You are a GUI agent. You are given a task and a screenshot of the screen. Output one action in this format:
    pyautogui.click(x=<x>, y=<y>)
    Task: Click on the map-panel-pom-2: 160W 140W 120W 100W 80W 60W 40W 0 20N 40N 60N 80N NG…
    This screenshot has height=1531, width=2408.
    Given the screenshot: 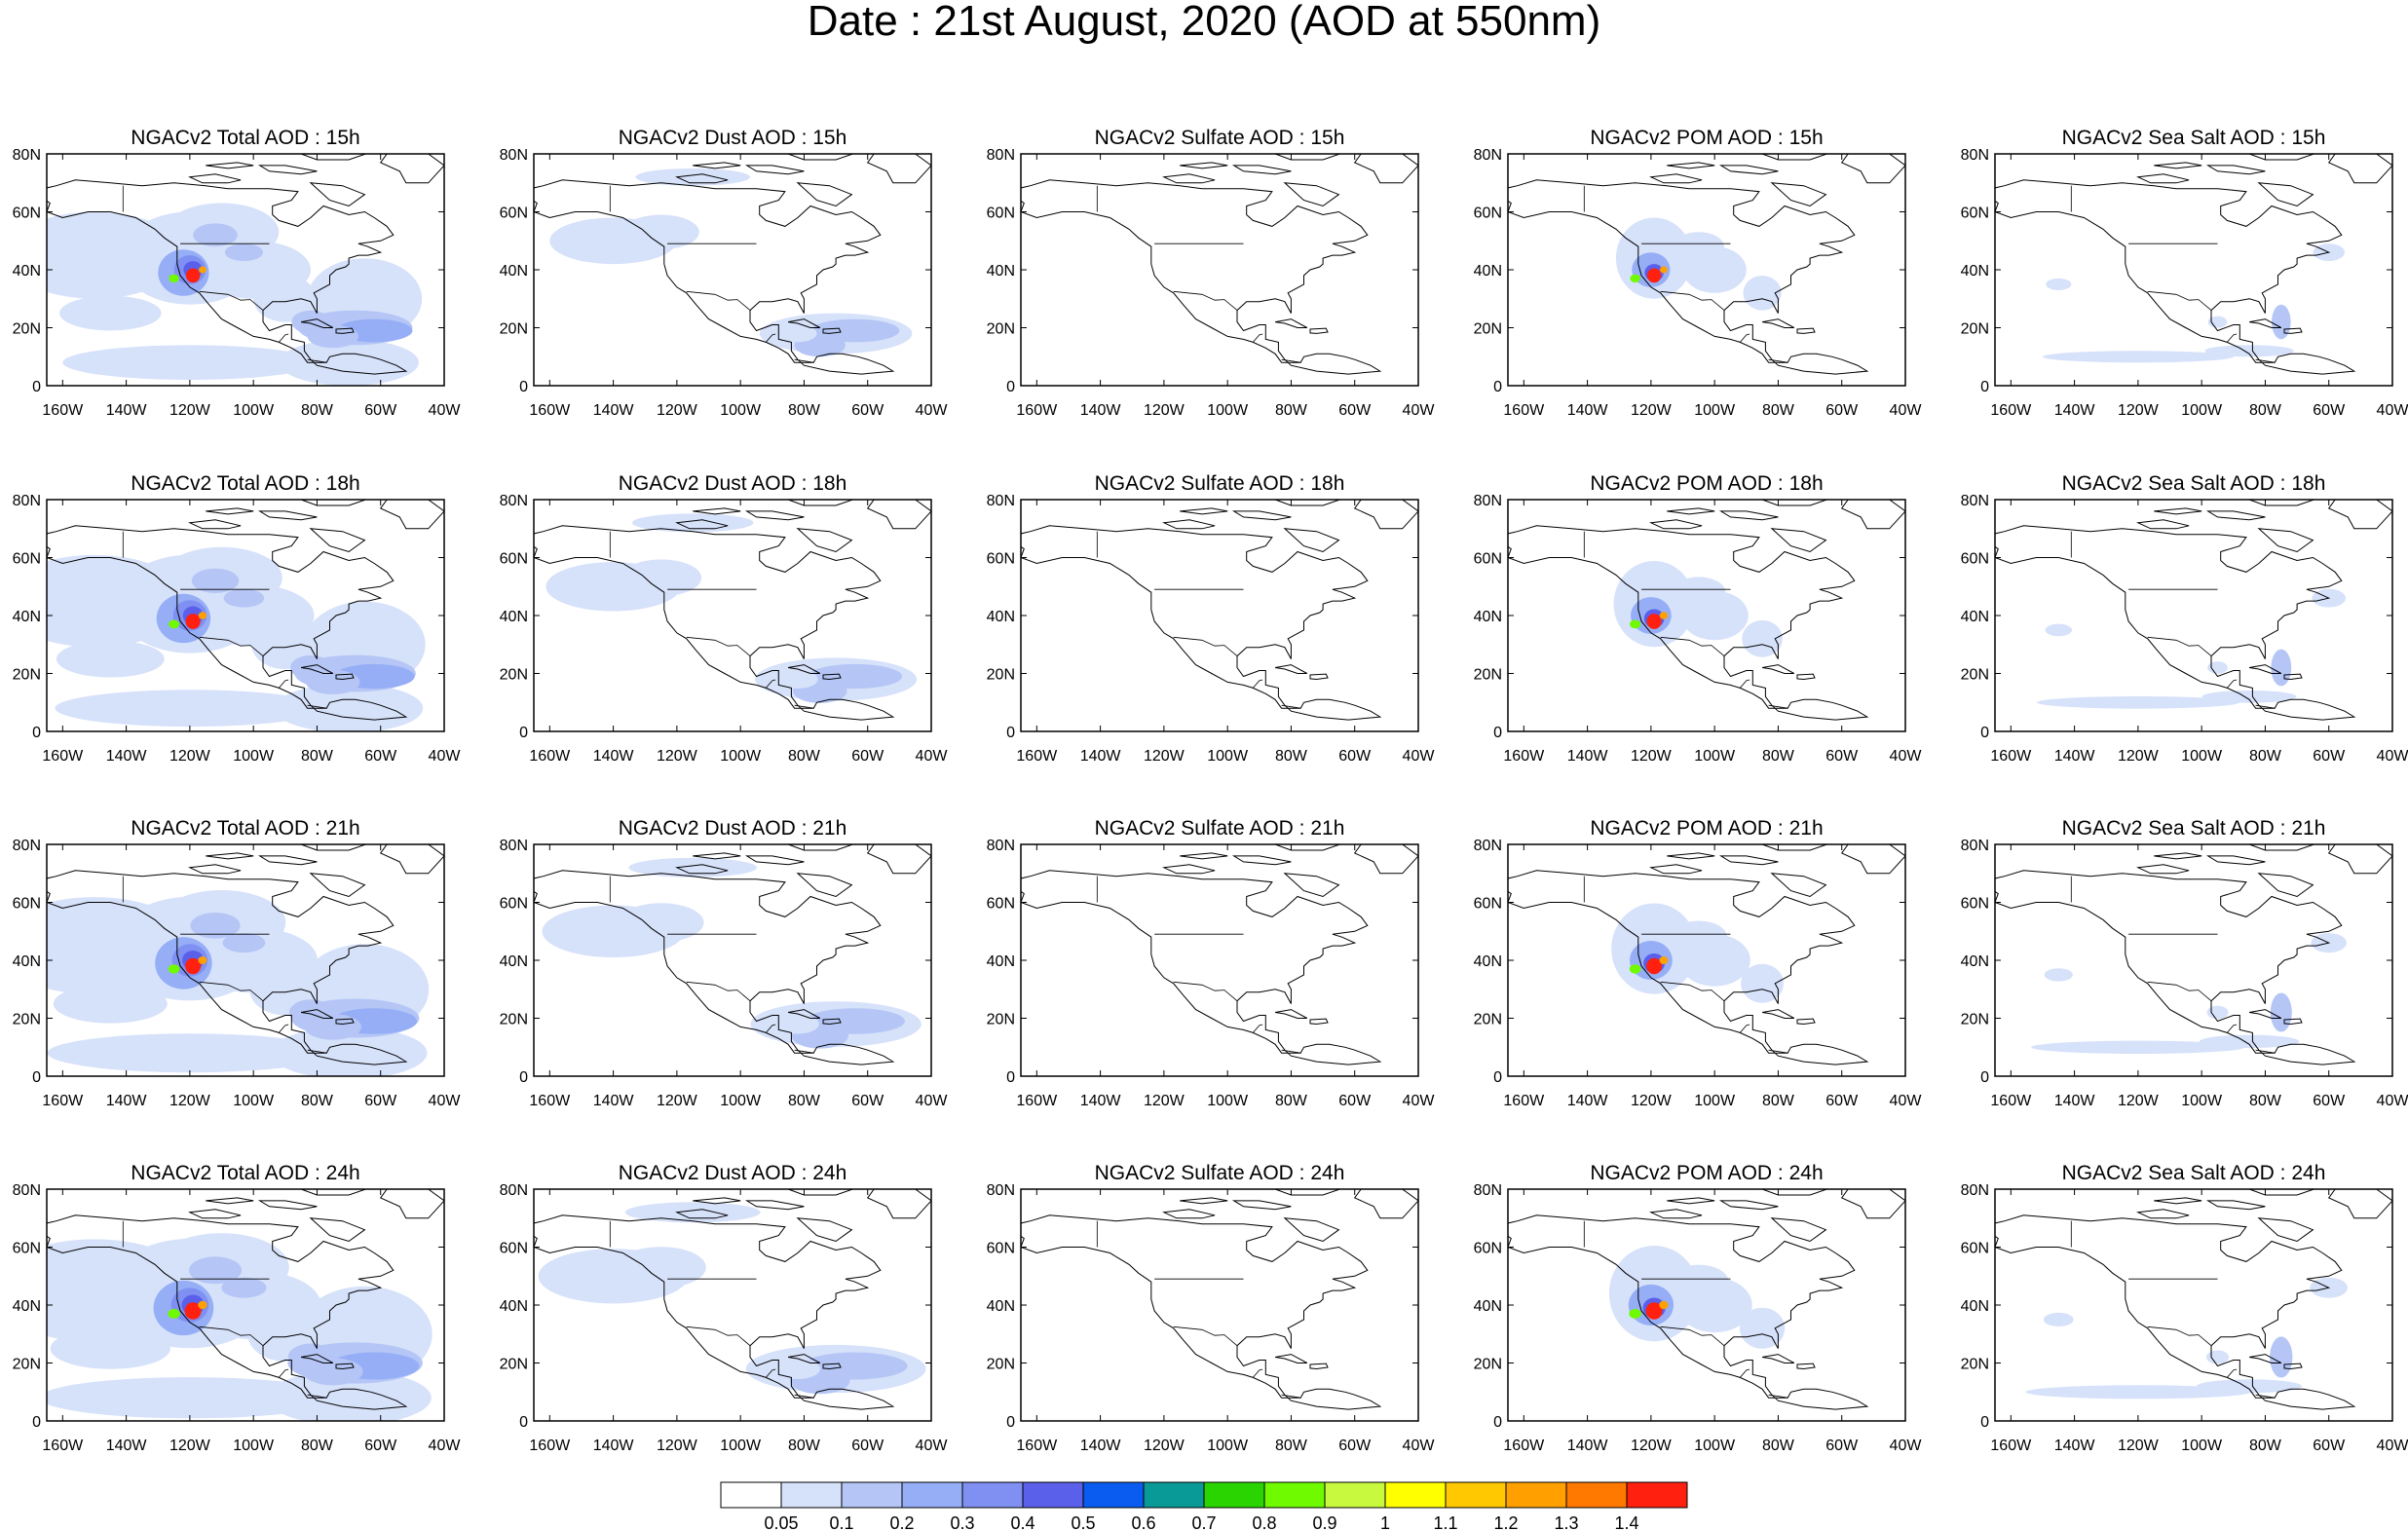 What is the action you would take?
    pyautogui.click(x=1698, y=618)
    